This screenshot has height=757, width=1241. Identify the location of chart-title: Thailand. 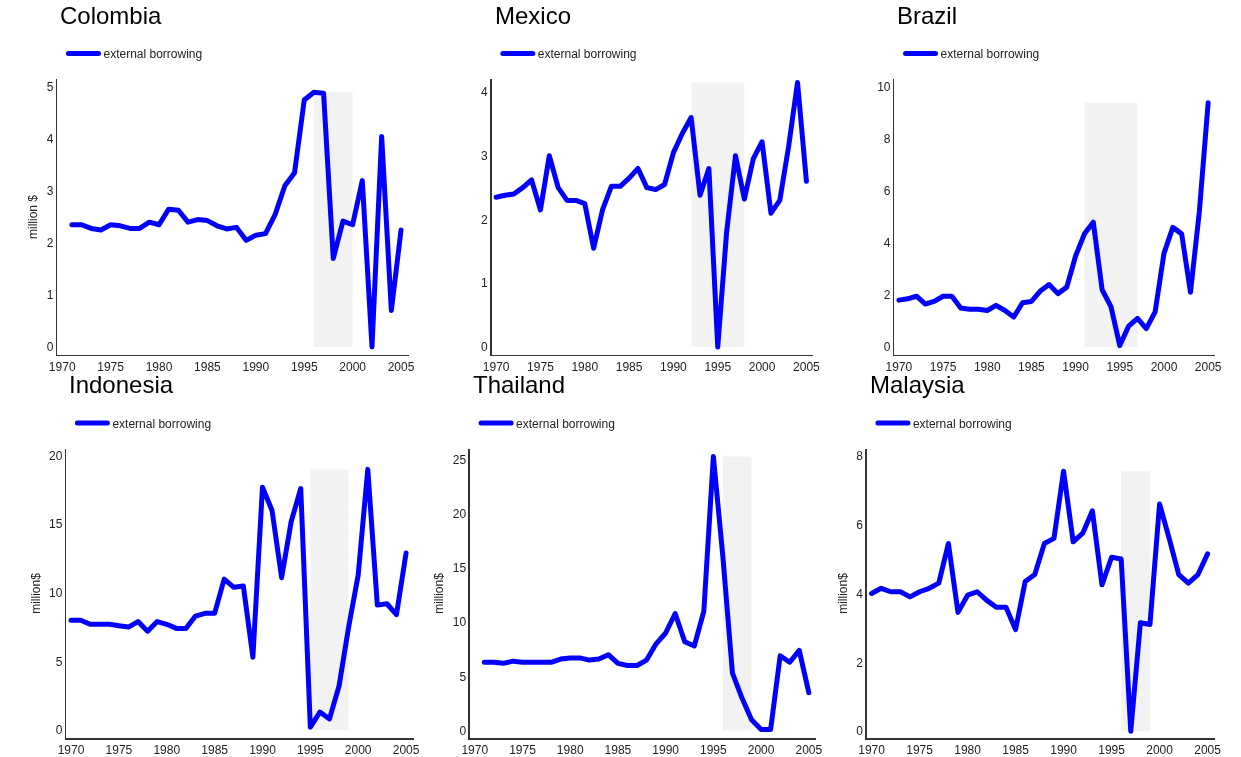
(519, 384).